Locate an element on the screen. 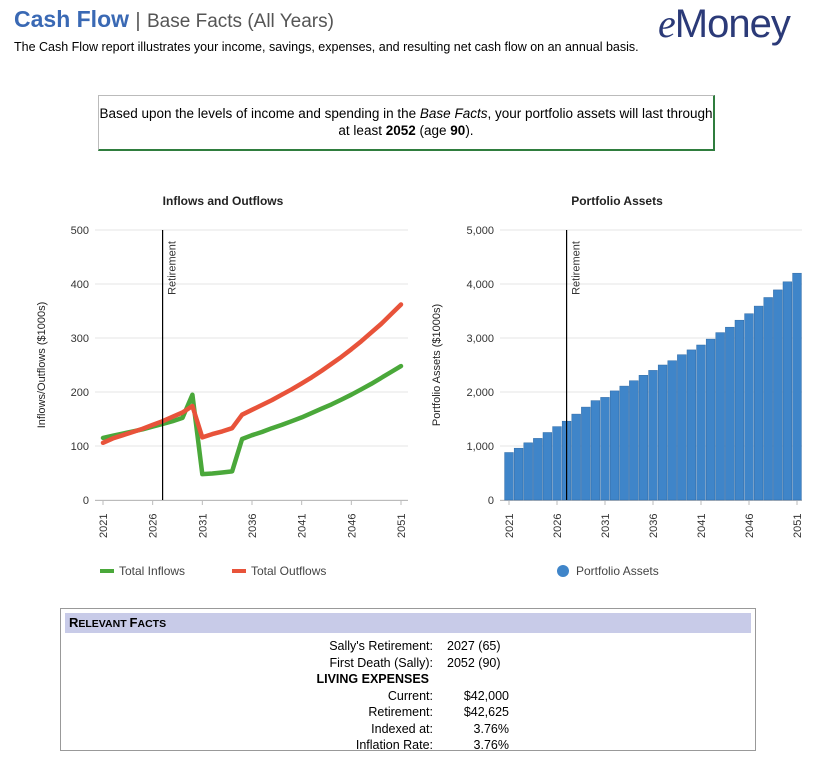 The height and width of the screenshot is (762, 823). notice-age-suffix: ). is located at coordinates (469, 130).